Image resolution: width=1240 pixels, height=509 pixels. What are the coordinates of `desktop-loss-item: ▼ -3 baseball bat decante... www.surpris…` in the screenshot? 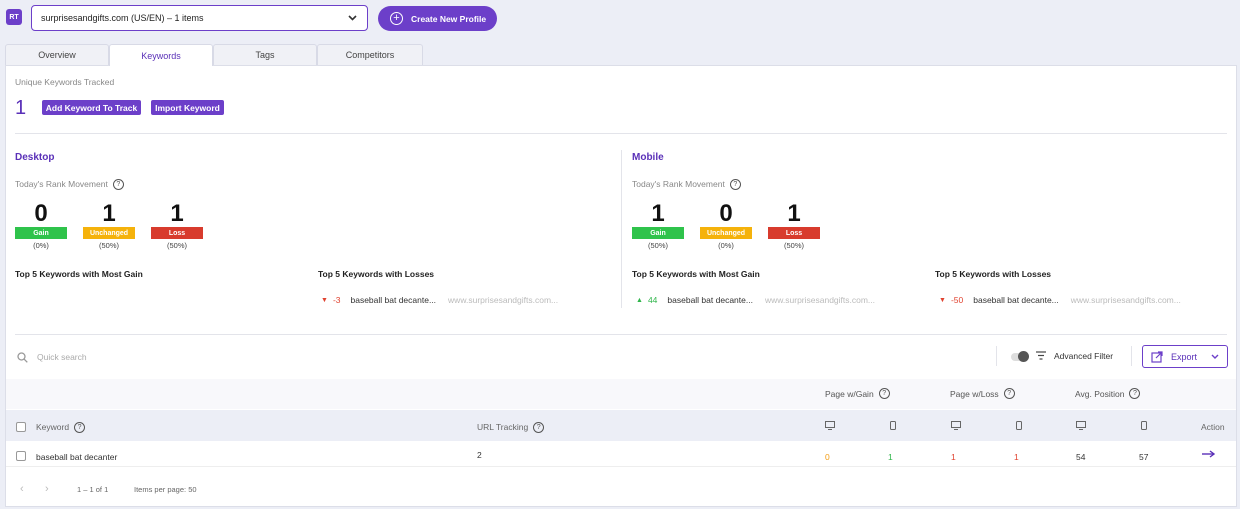 It's located at (439, 300).